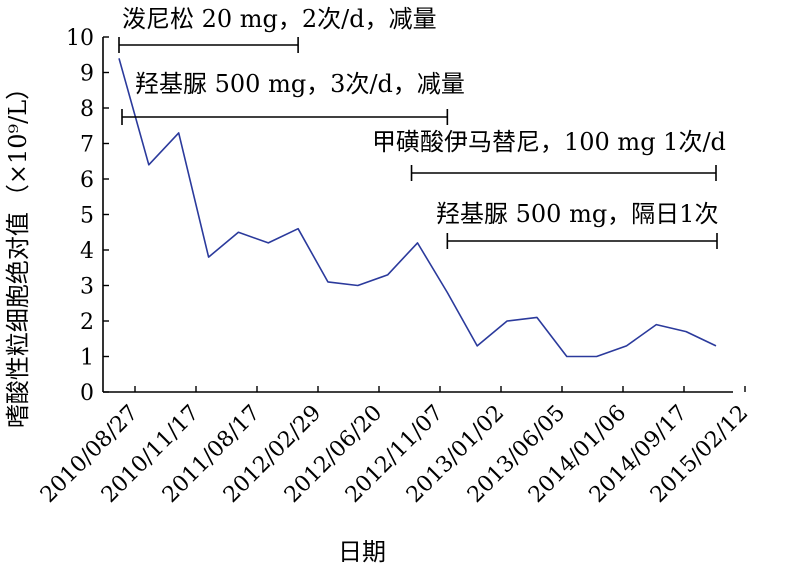 The height and width of the screenshot is (570, 808). What do you see at coordinates (18, 142) in the screenshot?
I see `y-axis-unit: （×10⁹/L）` at bounding box center [18, 142].